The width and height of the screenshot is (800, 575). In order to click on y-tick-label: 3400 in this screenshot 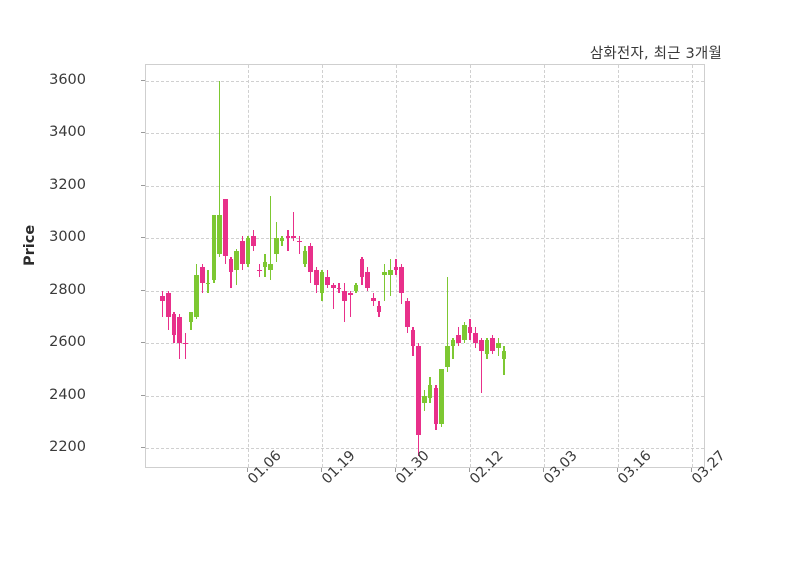, I will do `click(67, 132)`.